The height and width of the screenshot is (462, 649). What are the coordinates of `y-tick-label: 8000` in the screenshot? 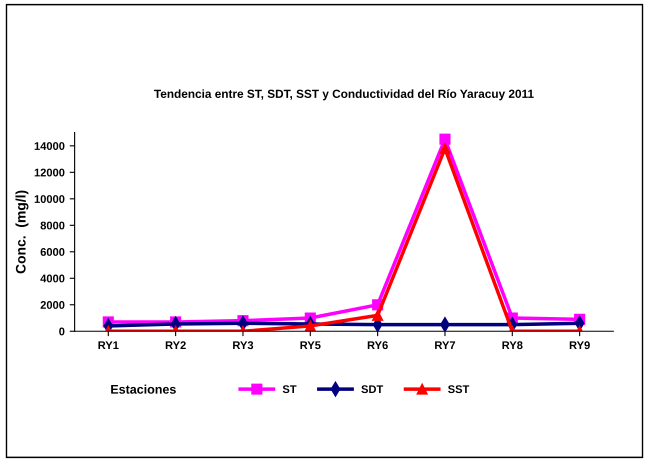 It's located at (52, 226).